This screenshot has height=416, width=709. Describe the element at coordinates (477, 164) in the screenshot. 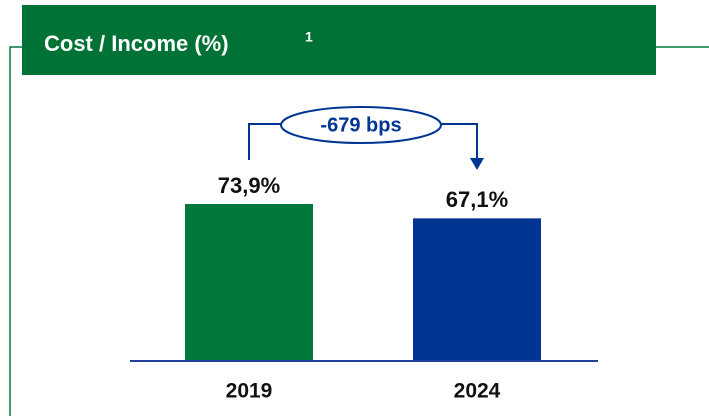

I see `arrowhead` at that location.